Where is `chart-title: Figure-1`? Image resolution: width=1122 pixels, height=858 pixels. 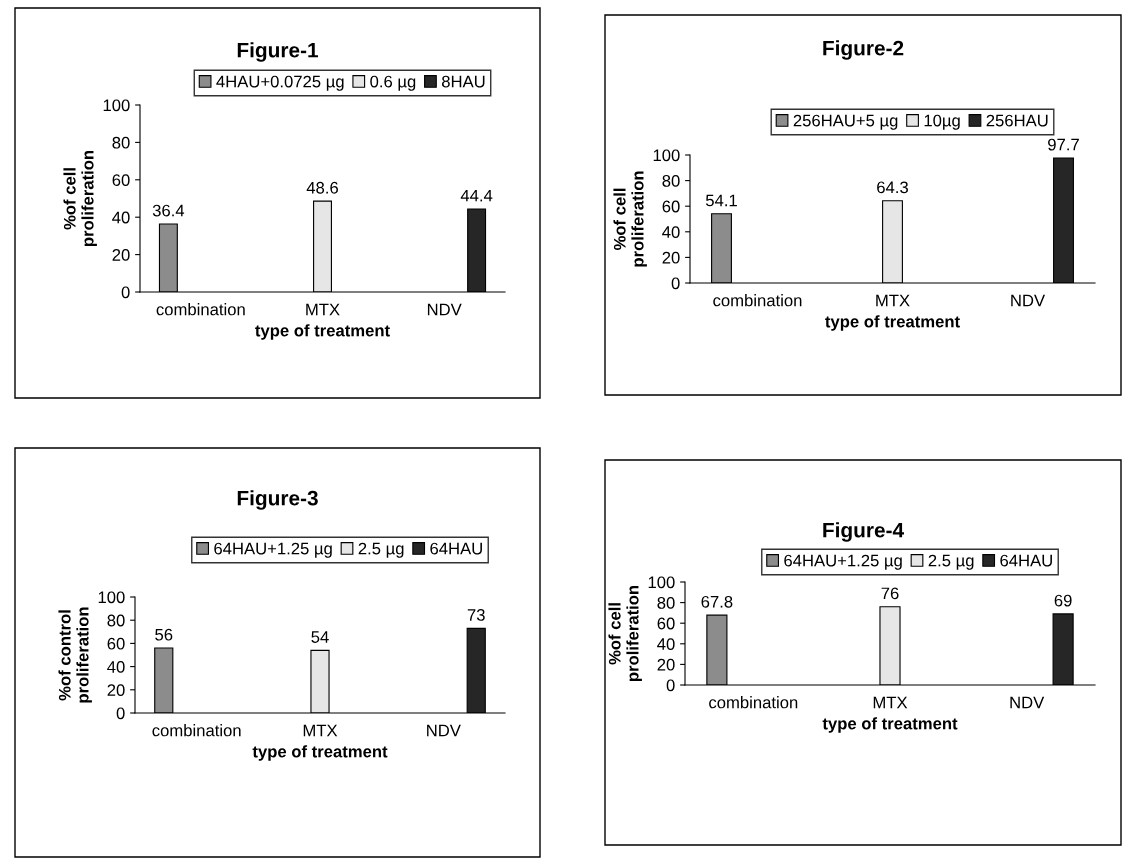
chart-title: Figure-1 is located at coordinates (278, 52).